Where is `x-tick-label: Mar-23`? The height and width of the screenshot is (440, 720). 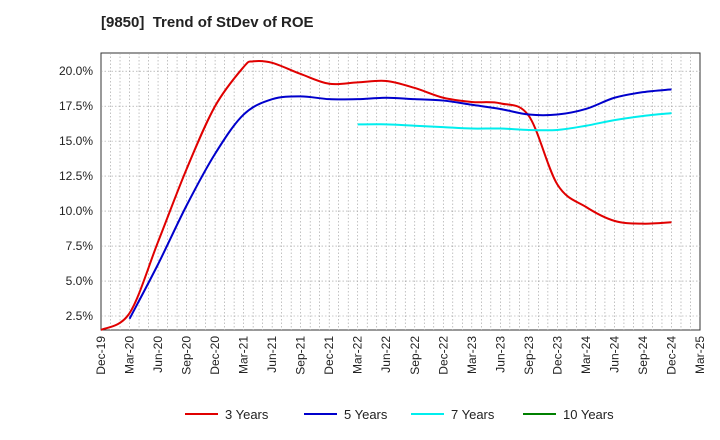
x-tick-label: Mar-23 is located at coordinates (472, 355).